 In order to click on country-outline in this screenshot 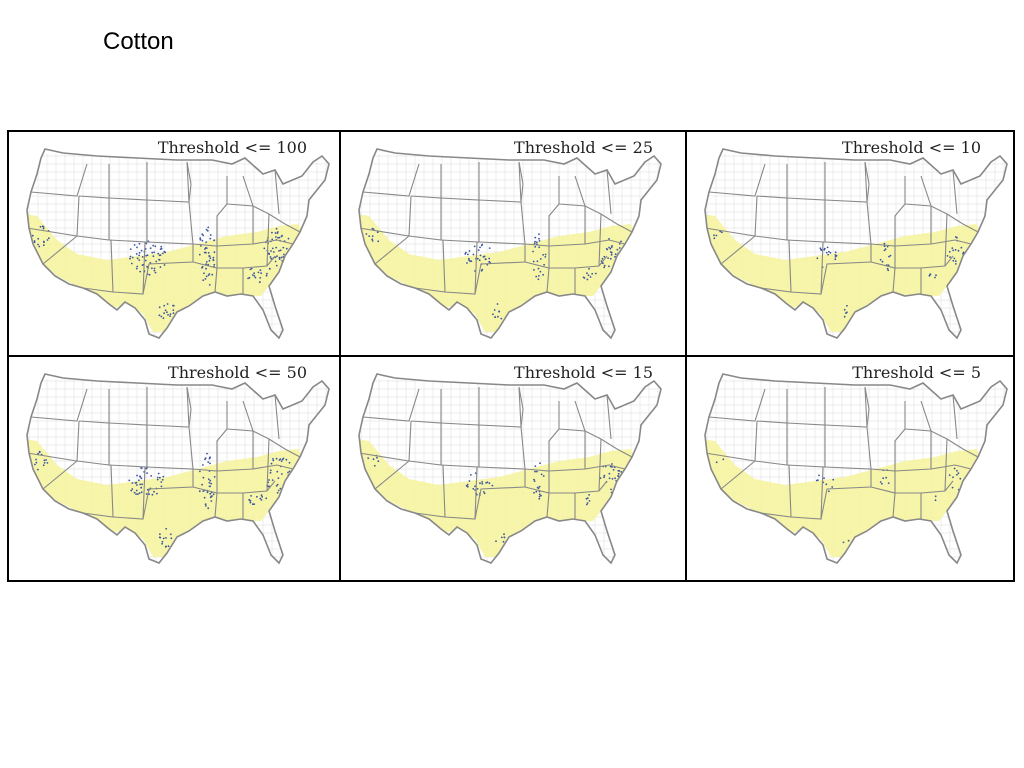, I will do `click(856, 244)`.